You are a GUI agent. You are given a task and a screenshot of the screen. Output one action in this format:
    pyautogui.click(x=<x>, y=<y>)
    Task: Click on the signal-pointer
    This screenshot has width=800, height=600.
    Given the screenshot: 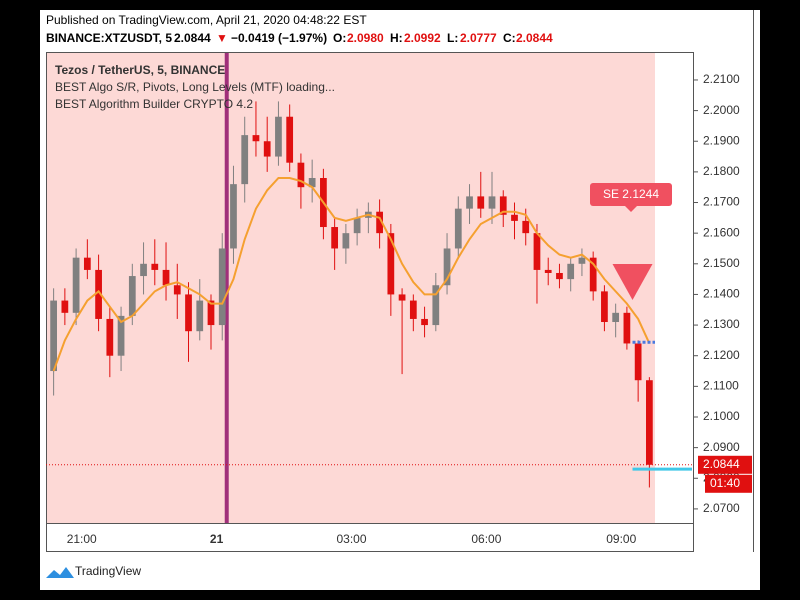 What is the action you would take?
    pyautogui.click(x=631, y=209)
    